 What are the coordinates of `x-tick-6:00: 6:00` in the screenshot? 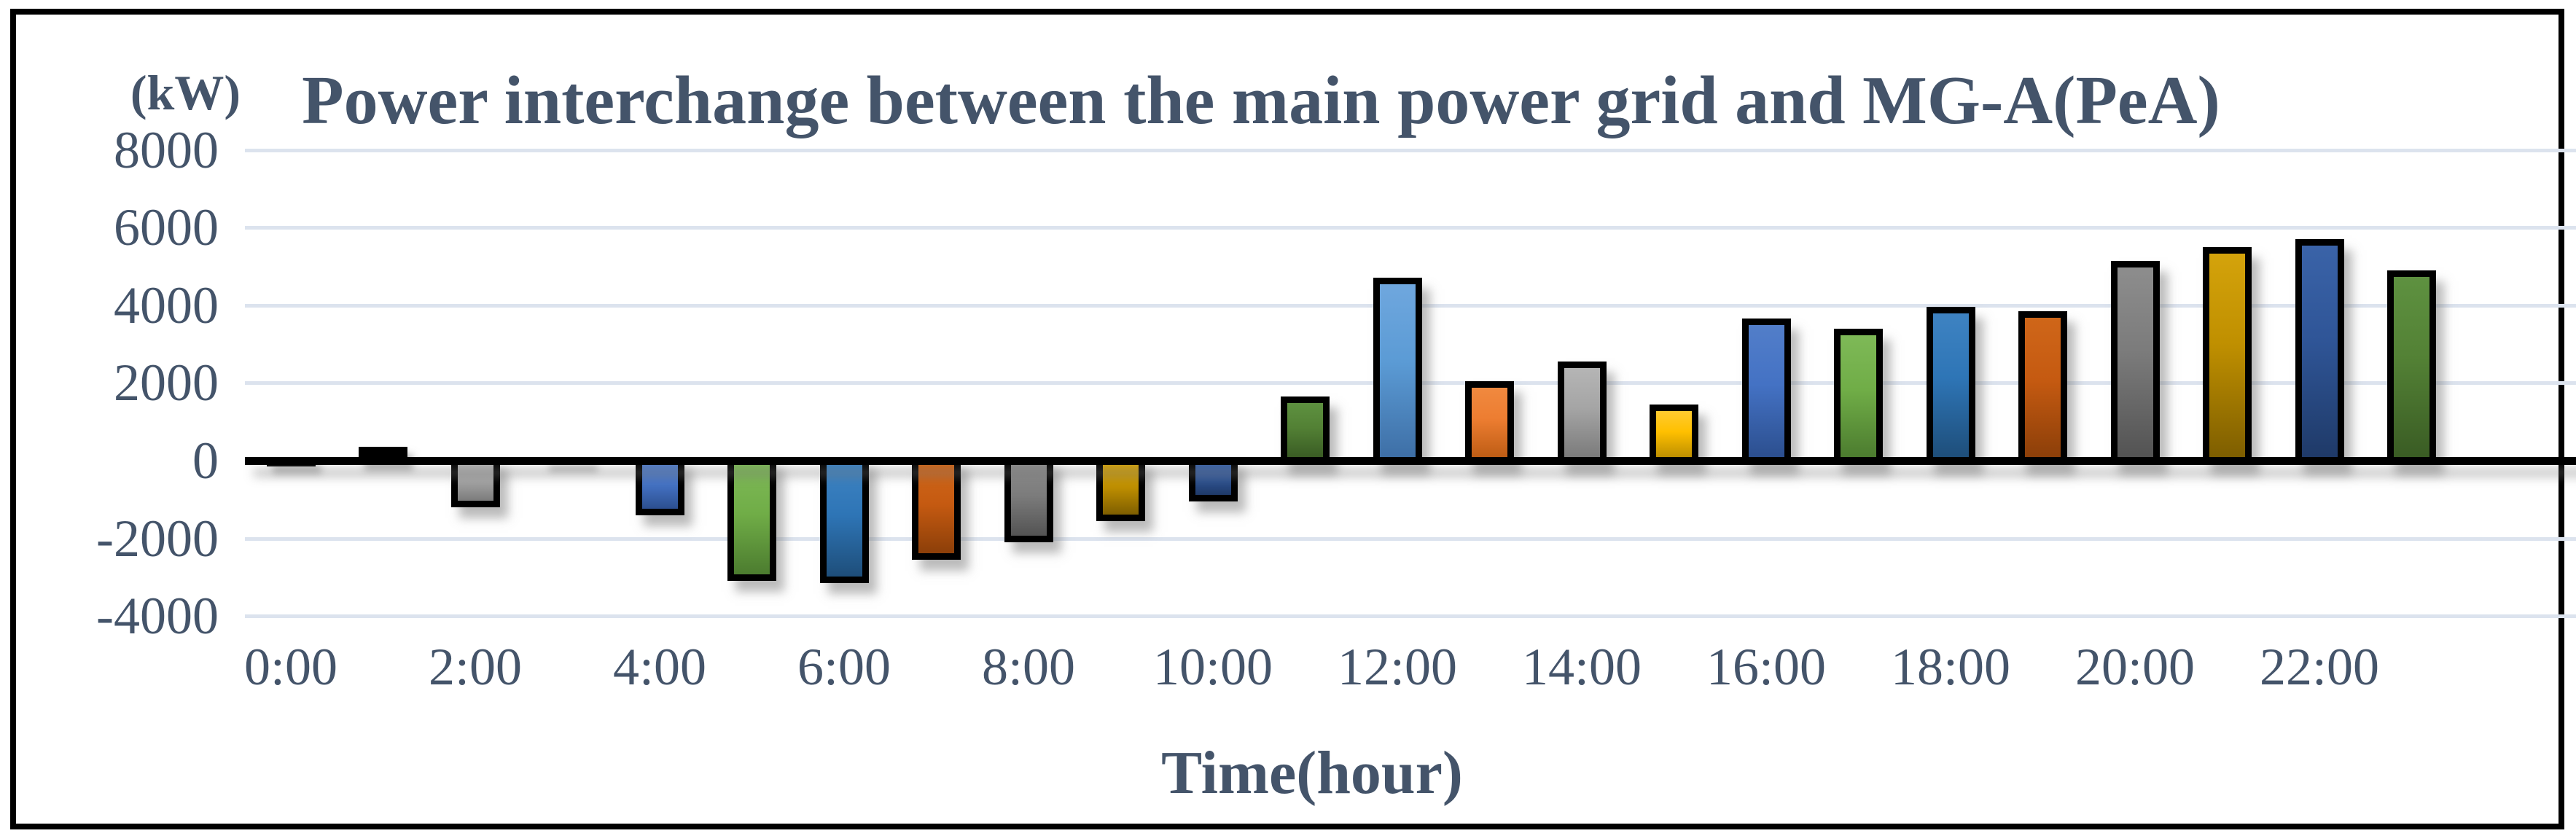 It's located at (844, 667).